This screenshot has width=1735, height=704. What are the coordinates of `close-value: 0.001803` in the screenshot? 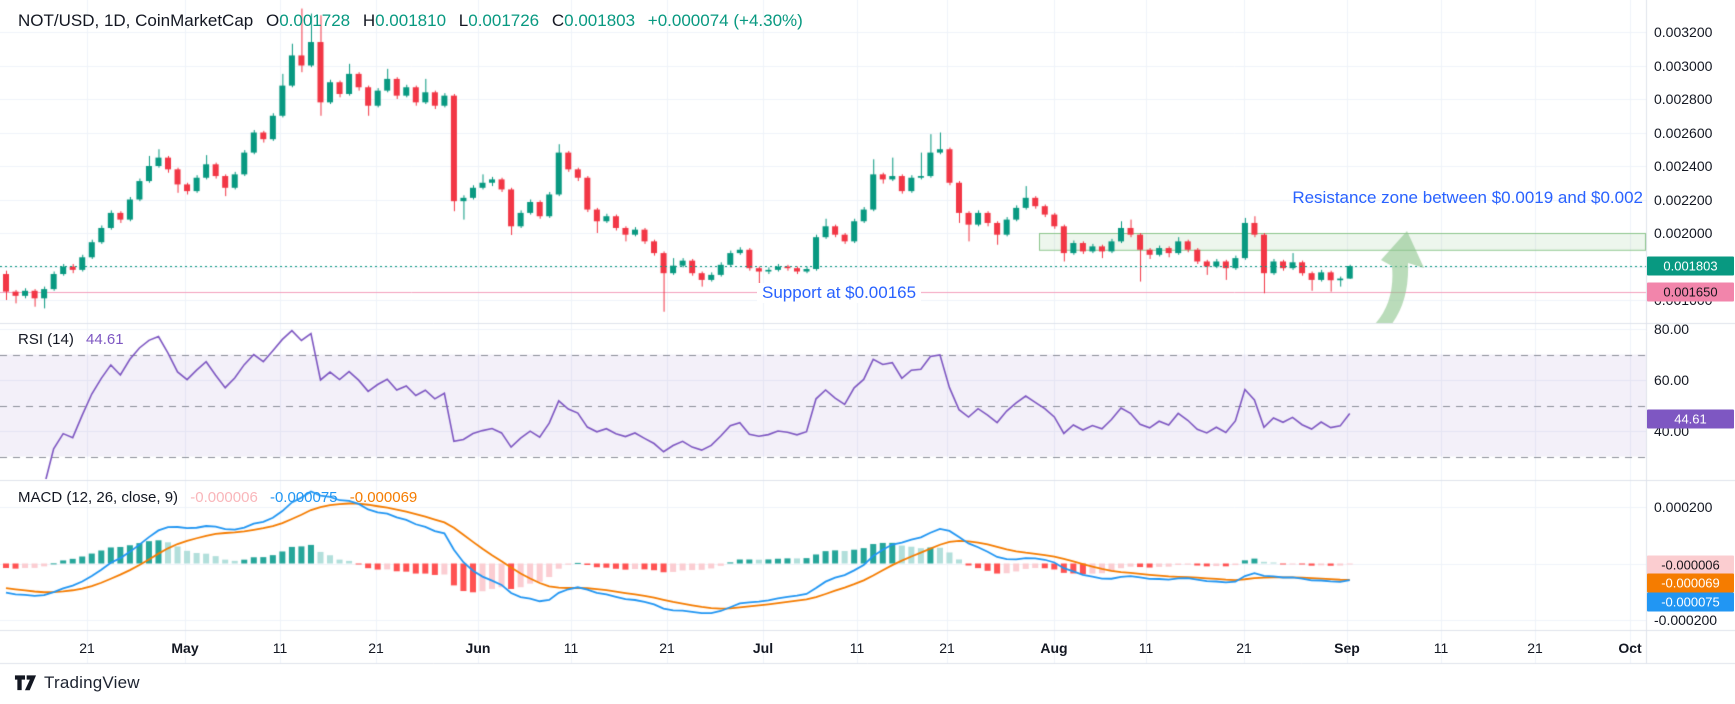 It's located at (600, 20).